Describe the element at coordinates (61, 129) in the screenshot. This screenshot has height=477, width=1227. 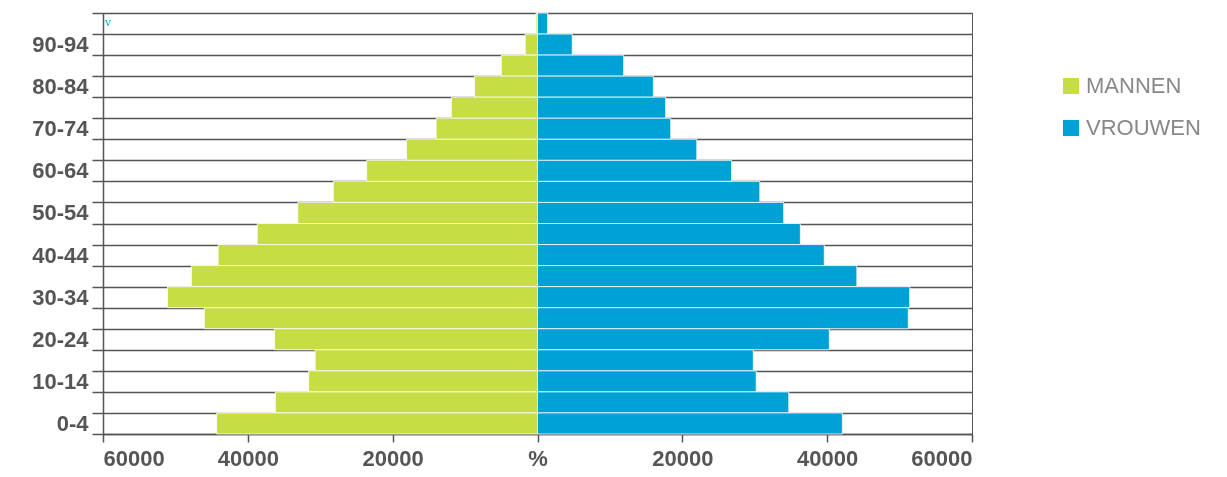
I see `y-tick-label: 70-74` at that location.